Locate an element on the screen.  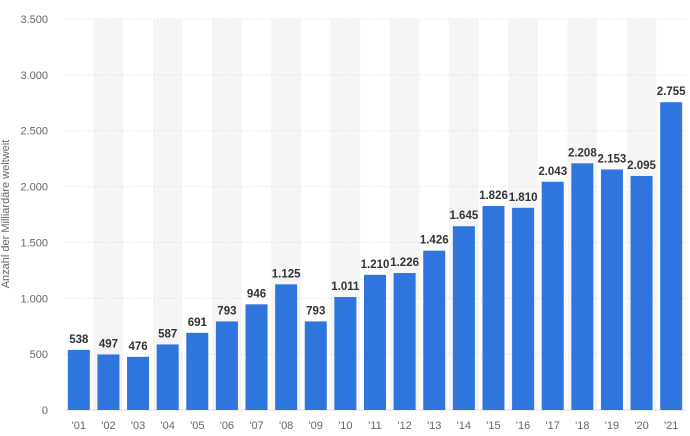
data-label: 1.210 is located at coordinates (375, 265).